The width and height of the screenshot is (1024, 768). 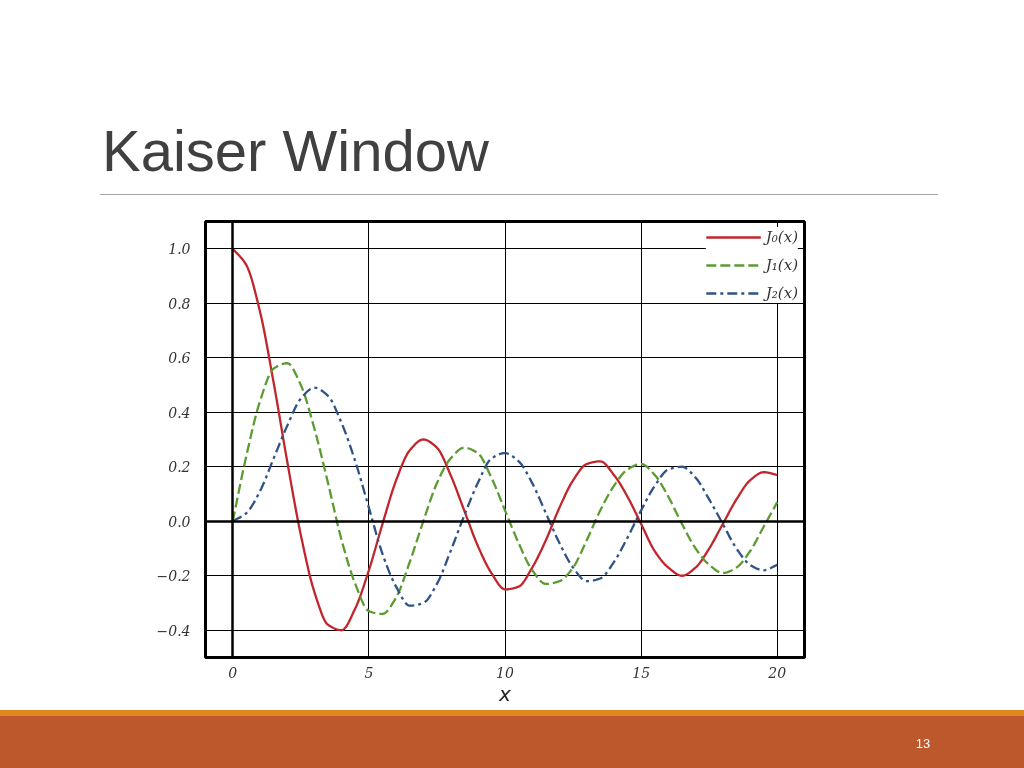 What do you see at coordinates (295, 150) in the screenshot?
I see `chart-title: Kaiser Window` at bounding box center [295, 150].